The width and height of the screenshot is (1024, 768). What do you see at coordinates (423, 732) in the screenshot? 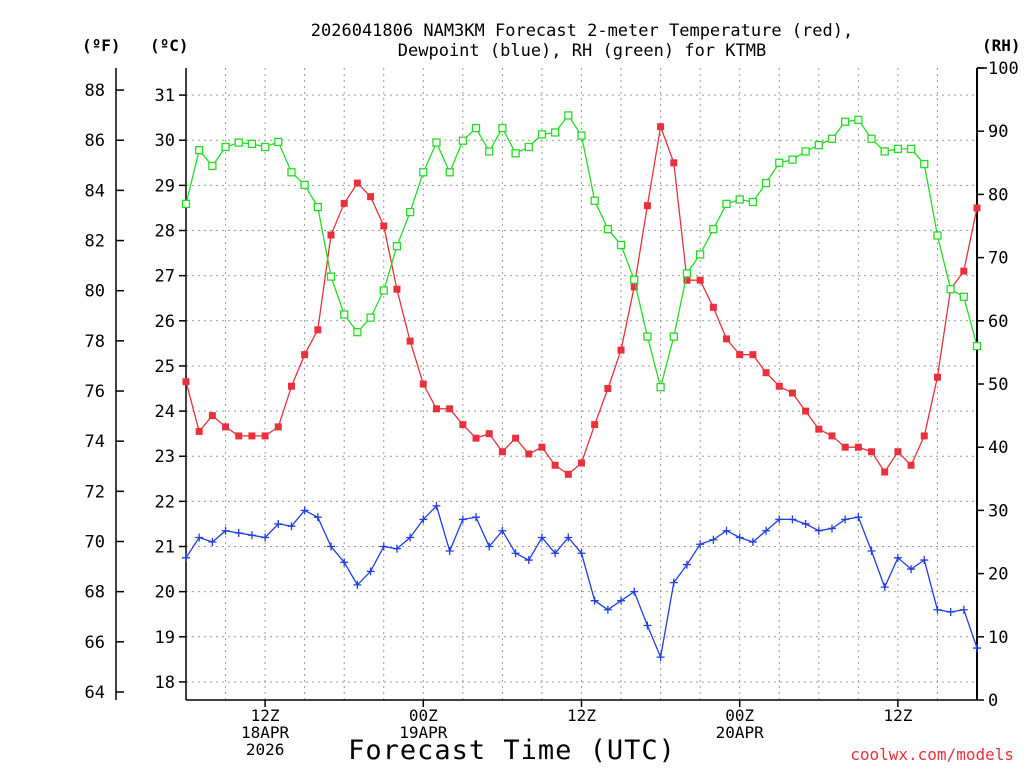
I see `x-tick-label: 19APR` at bounding box center [423, 732].